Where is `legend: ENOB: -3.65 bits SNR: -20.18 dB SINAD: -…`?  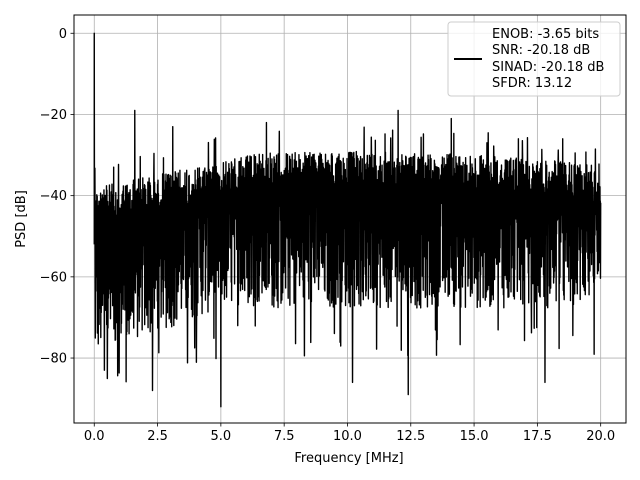 legend: ENOB: -3.65 bits SNR: -20.18 dB SINAD: -… is located at coordinates (534, 59).